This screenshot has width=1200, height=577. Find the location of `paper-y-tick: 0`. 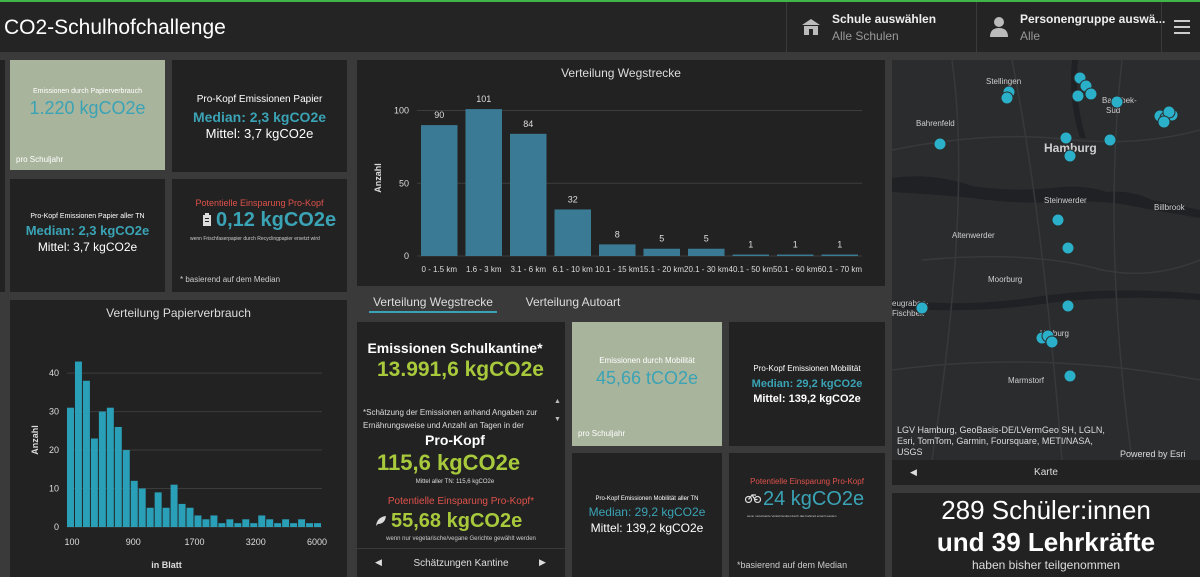

paper-y-tick: 0 is located at coordinates (56, 527).